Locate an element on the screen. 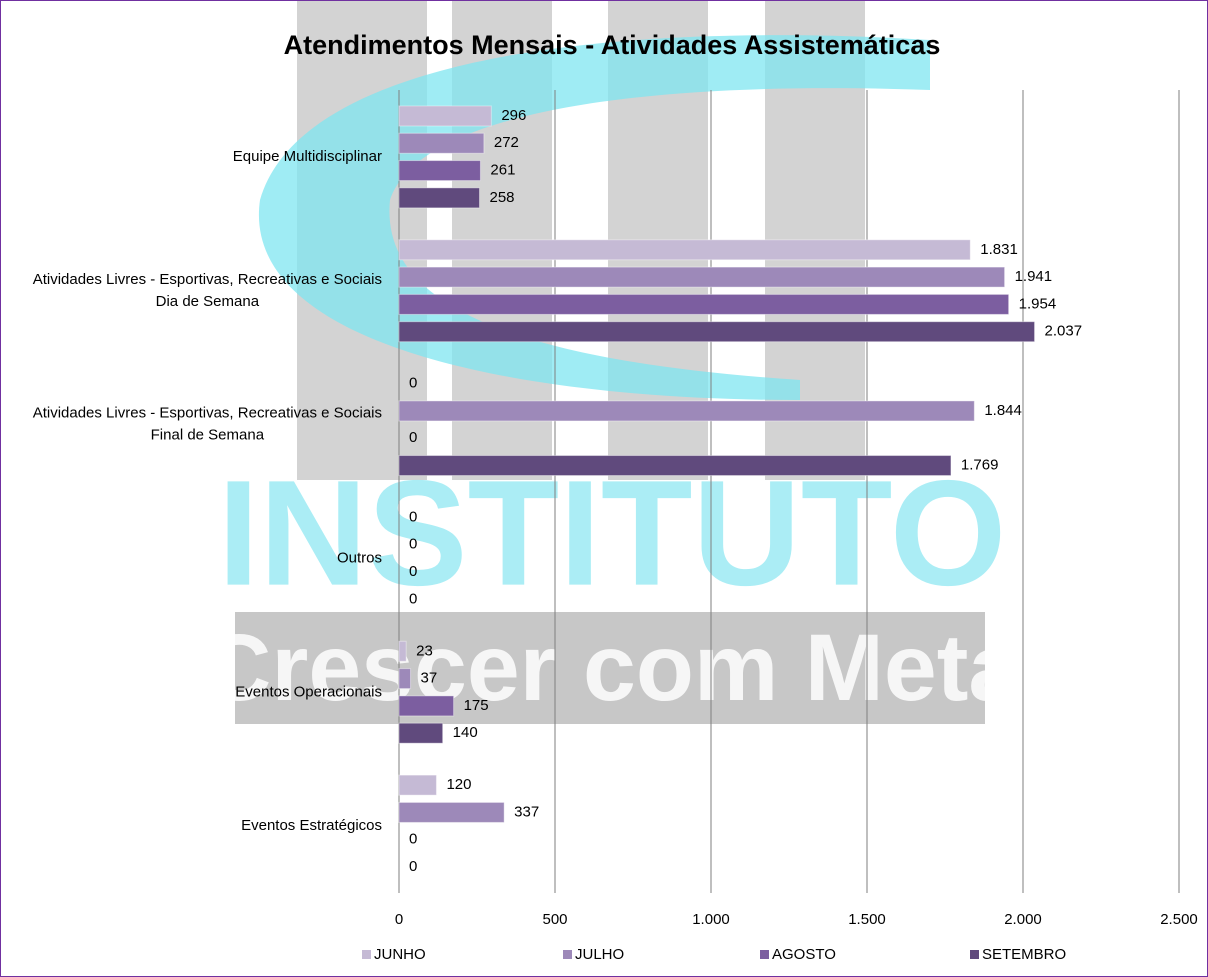 This screenshot has height=977, width=1208. data-label: 1.769 is located at coordinates (980, 465).